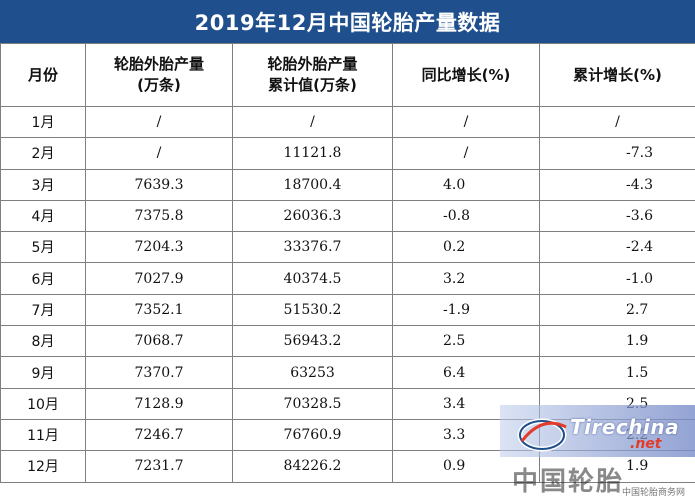 The width and height of the screenshot is (695, 500). I want to click on header-cum-growth-line: 累计增长(%), so click(617, 74).